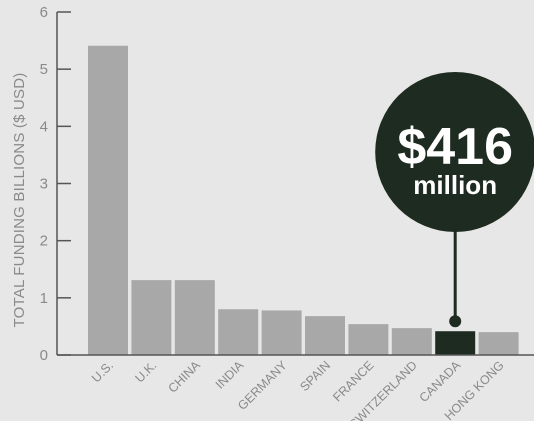 The image size is (534, 421). What do you see at coordinates (55, 184) in the screenshot?
I see `y-axis: 0 1 2 3 4 5 6` at bounding box center [55, 184].